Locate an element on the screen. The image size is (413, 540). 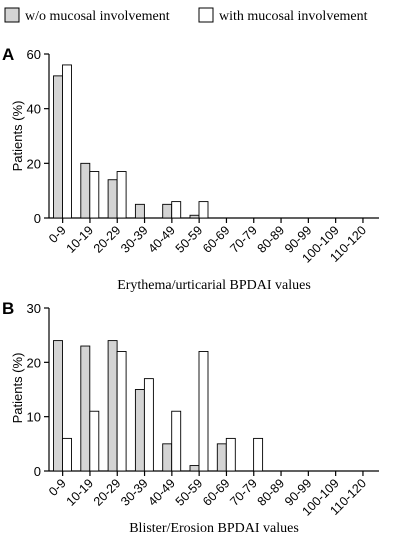
y-ticks: 0 20 40 60 is located at coordinates (38, 136).